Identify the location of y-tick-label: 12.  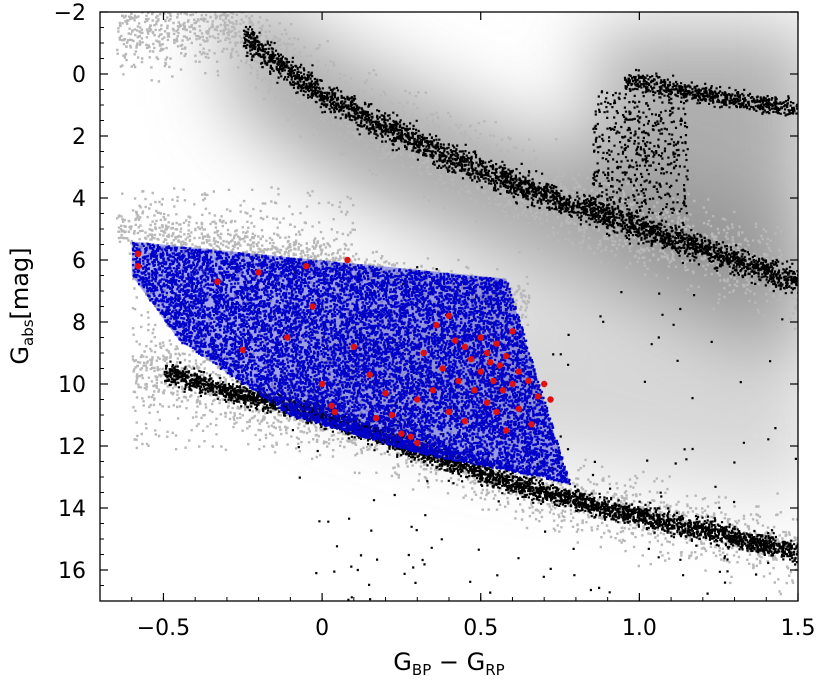
(72, 447).